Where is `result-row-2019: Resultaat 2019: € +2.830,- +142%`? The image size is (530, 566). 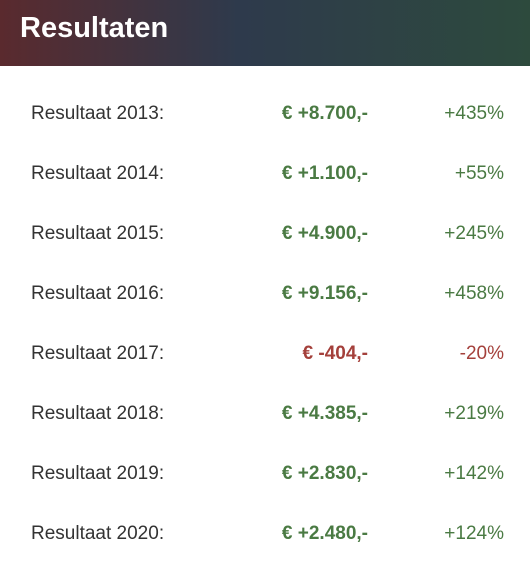
result-row-2019: Resultaat 2019: € +2.830,- +142% is located at coordinates (265, 474).